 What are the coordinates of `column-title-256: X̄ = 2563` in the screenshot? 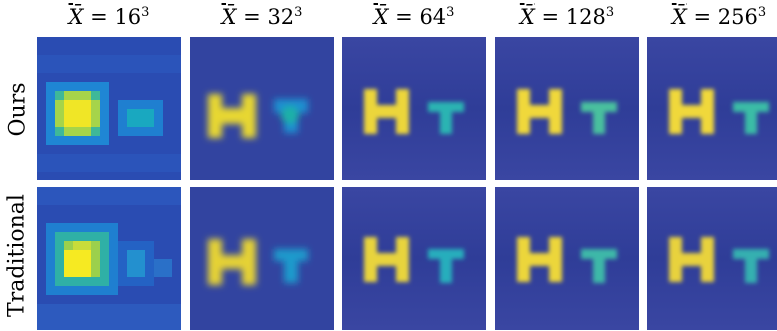 It's located at (719, 17).